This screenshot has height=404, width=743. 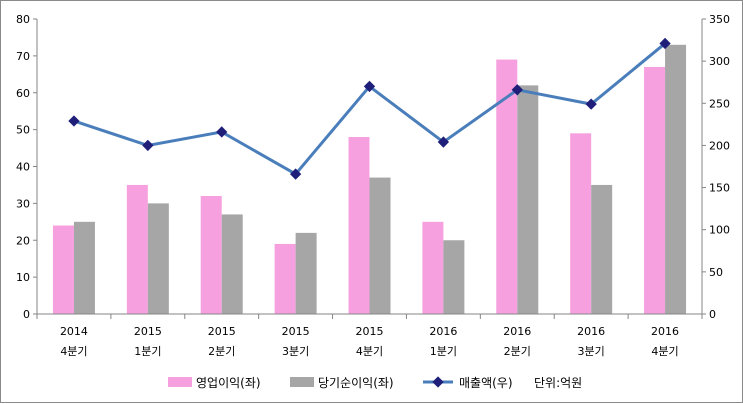 What do you see at coordinates (719, 103) in the screenshot?
I see `right-tick-label: 250` at bounding box center [719, 103].